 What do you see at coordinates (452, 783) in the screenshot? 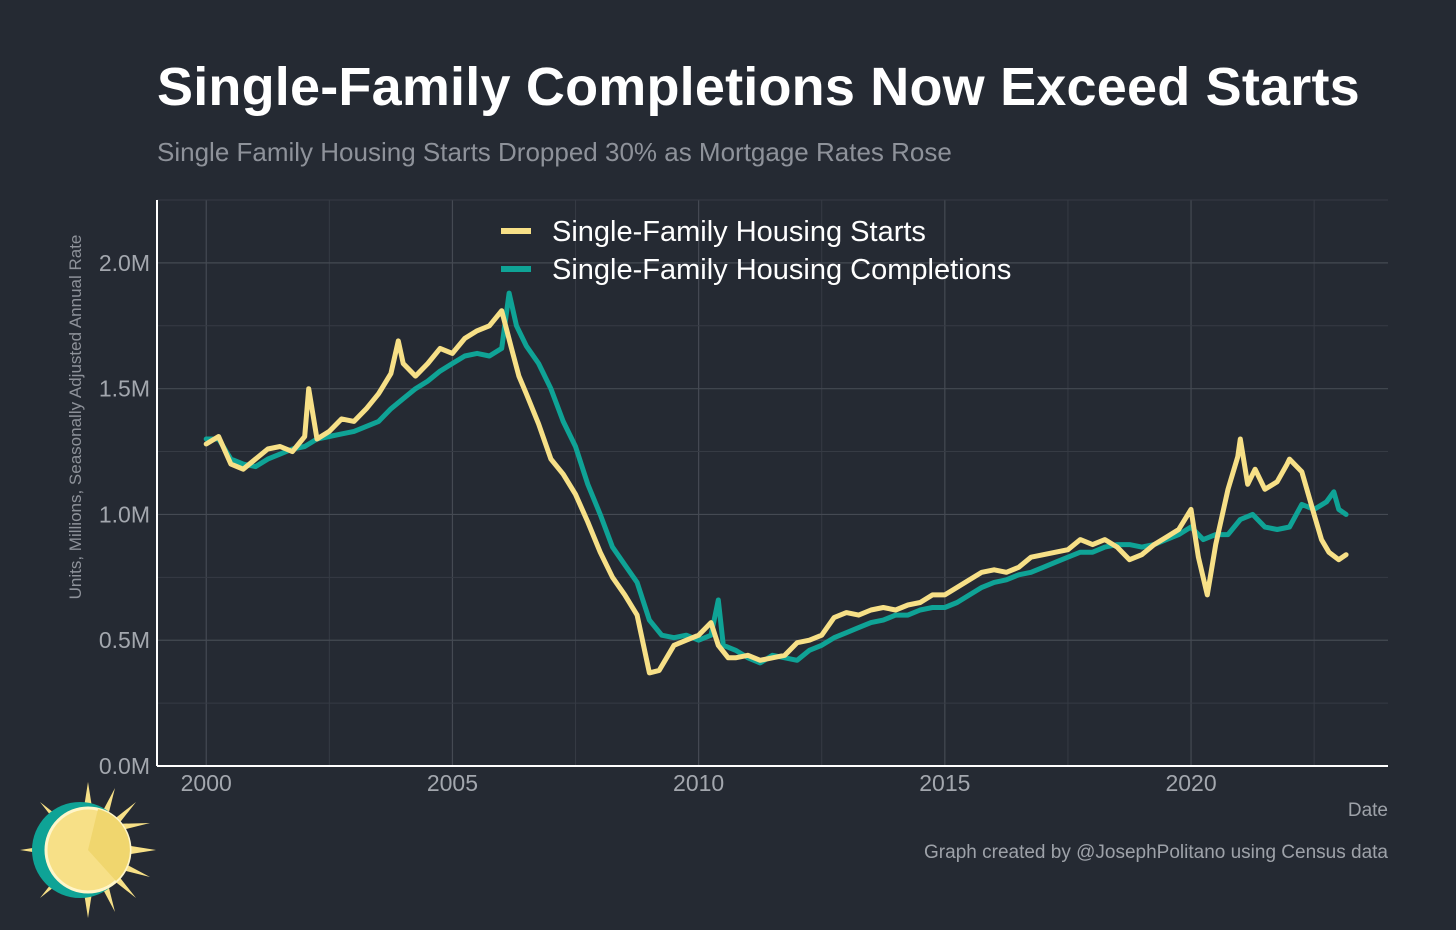
I see `x-tick-label: 2005` at bounding box center [452, 783].